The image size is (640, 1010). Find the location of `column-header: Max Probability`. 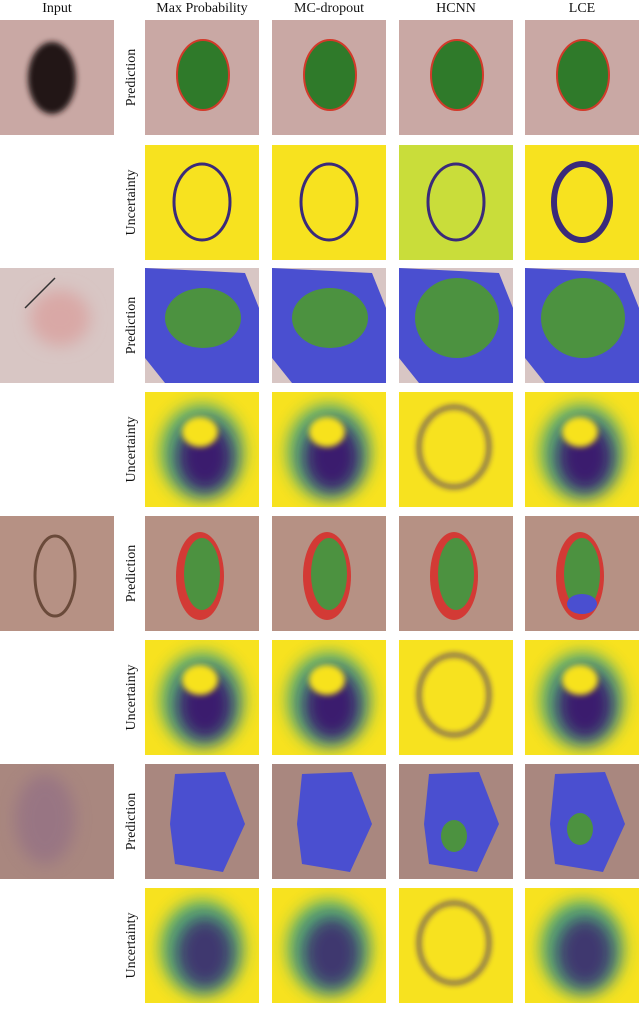

column-header: Max Probability is located at coordinates (201, 8).